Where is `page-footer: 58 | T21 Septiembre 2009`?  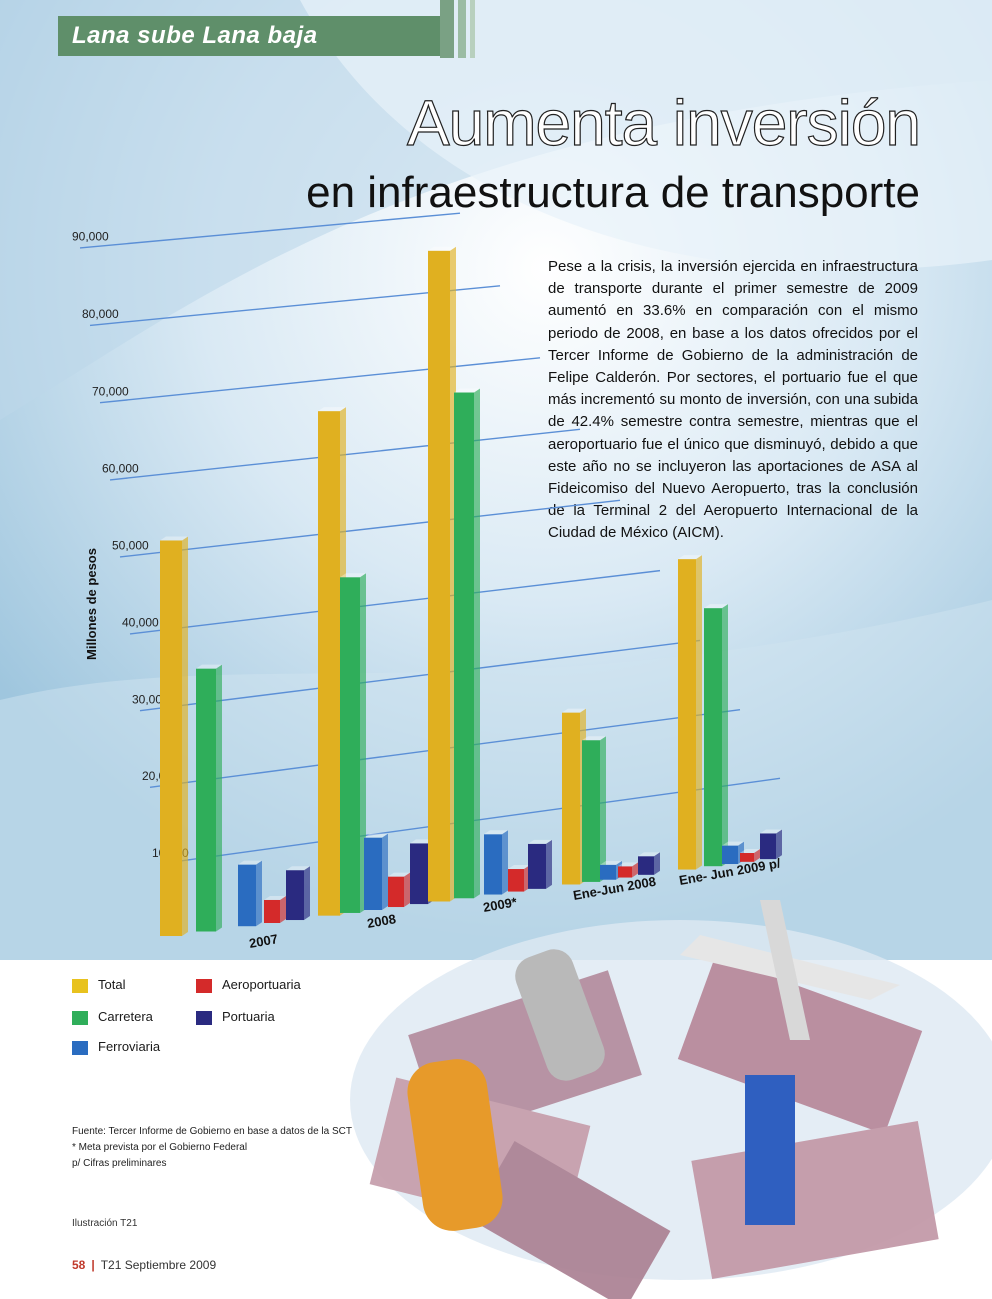 page-footer: 58 | T21 Septiembre 2009 is located at coordinates (144, 1265).